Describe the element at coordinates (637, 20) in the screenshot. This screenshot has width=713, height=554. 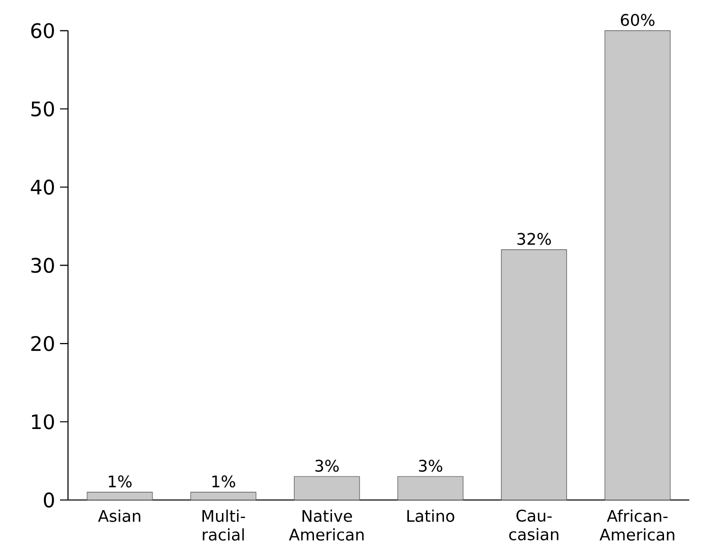
I see `data-label: 60%` at that location.